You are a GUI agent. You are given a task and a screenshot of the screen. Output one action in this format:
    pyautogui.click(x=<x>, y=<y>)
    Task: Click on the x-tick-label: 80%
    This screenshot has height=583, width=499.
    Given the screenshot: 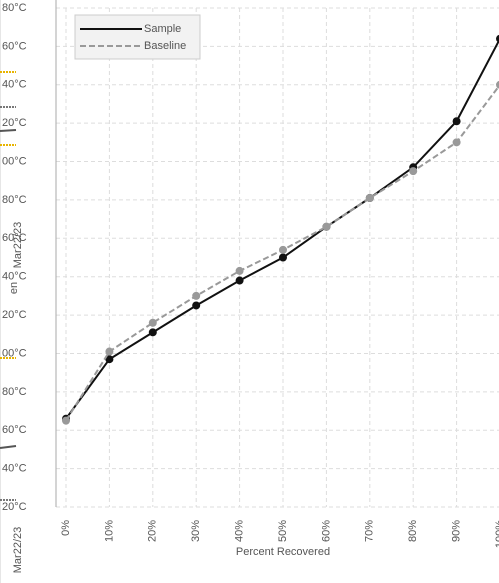 What is the action you would take?
    pyautogui.click(x=413, y=531)
    